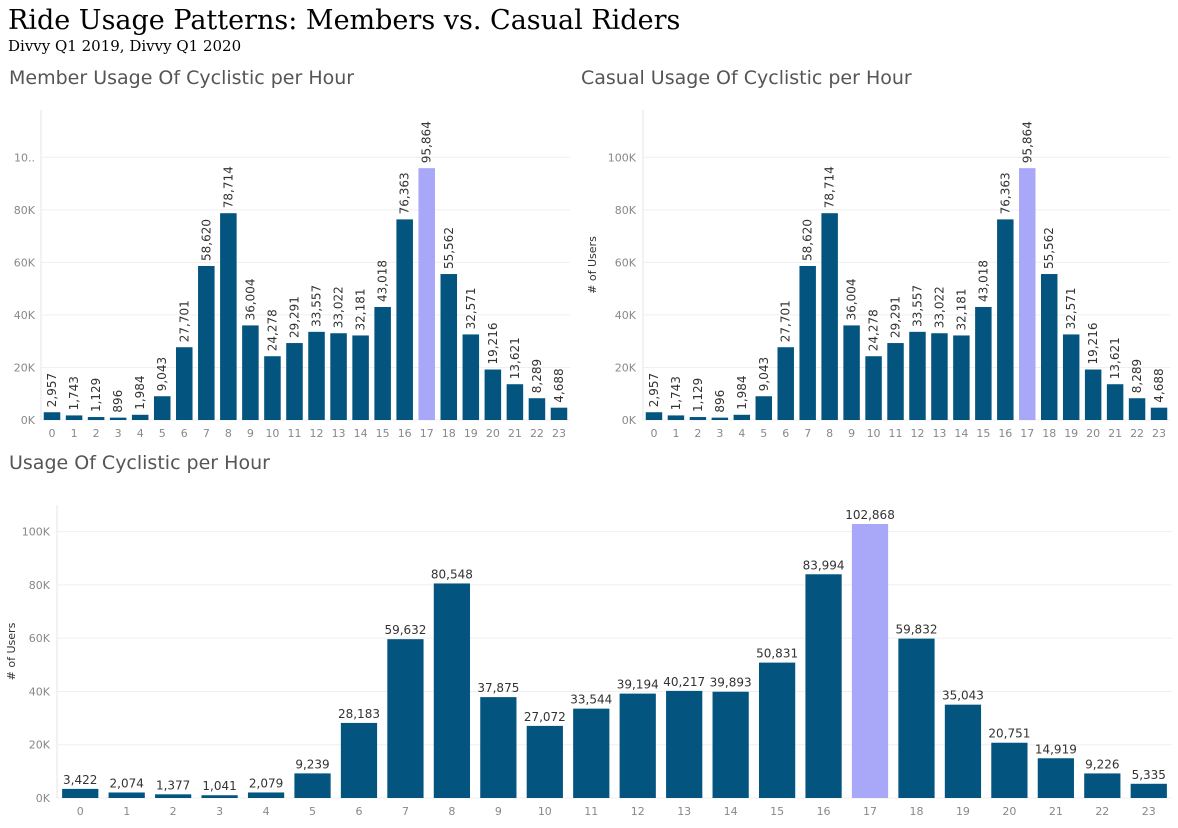 The width and height of the screenshot is (1178, 828). I want to click on value-label: 40,217, so click(684, 682).